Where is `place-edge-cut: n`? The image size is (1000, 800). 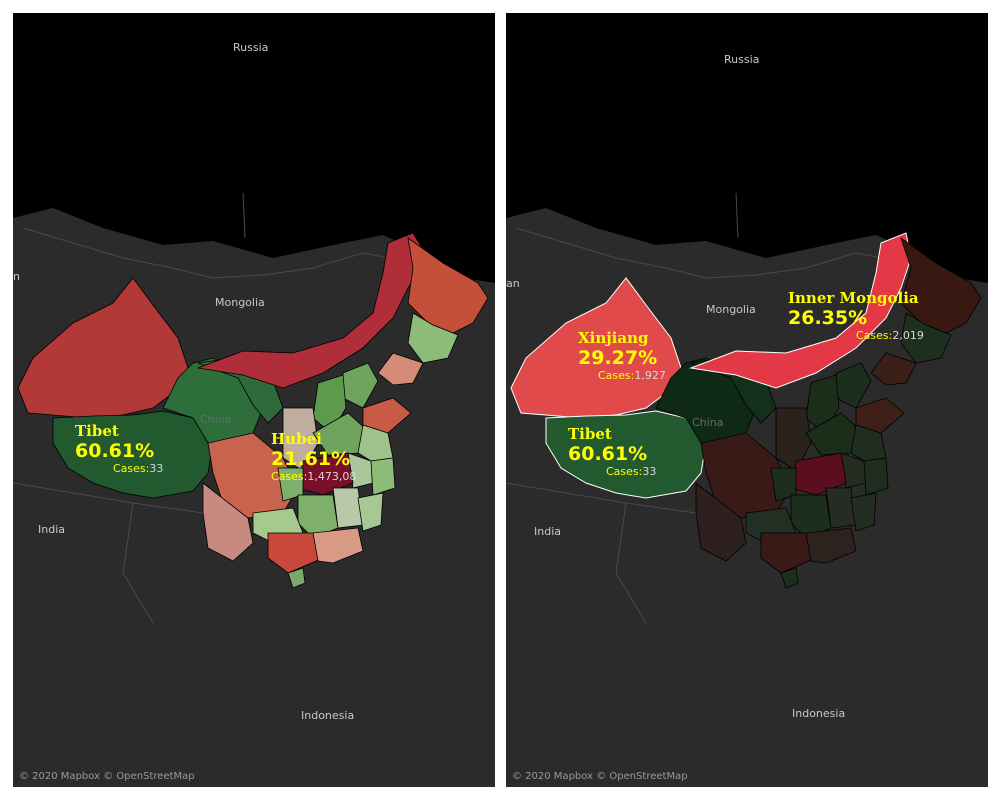
place-edge-cut: n is located at coordinates (16, 276).